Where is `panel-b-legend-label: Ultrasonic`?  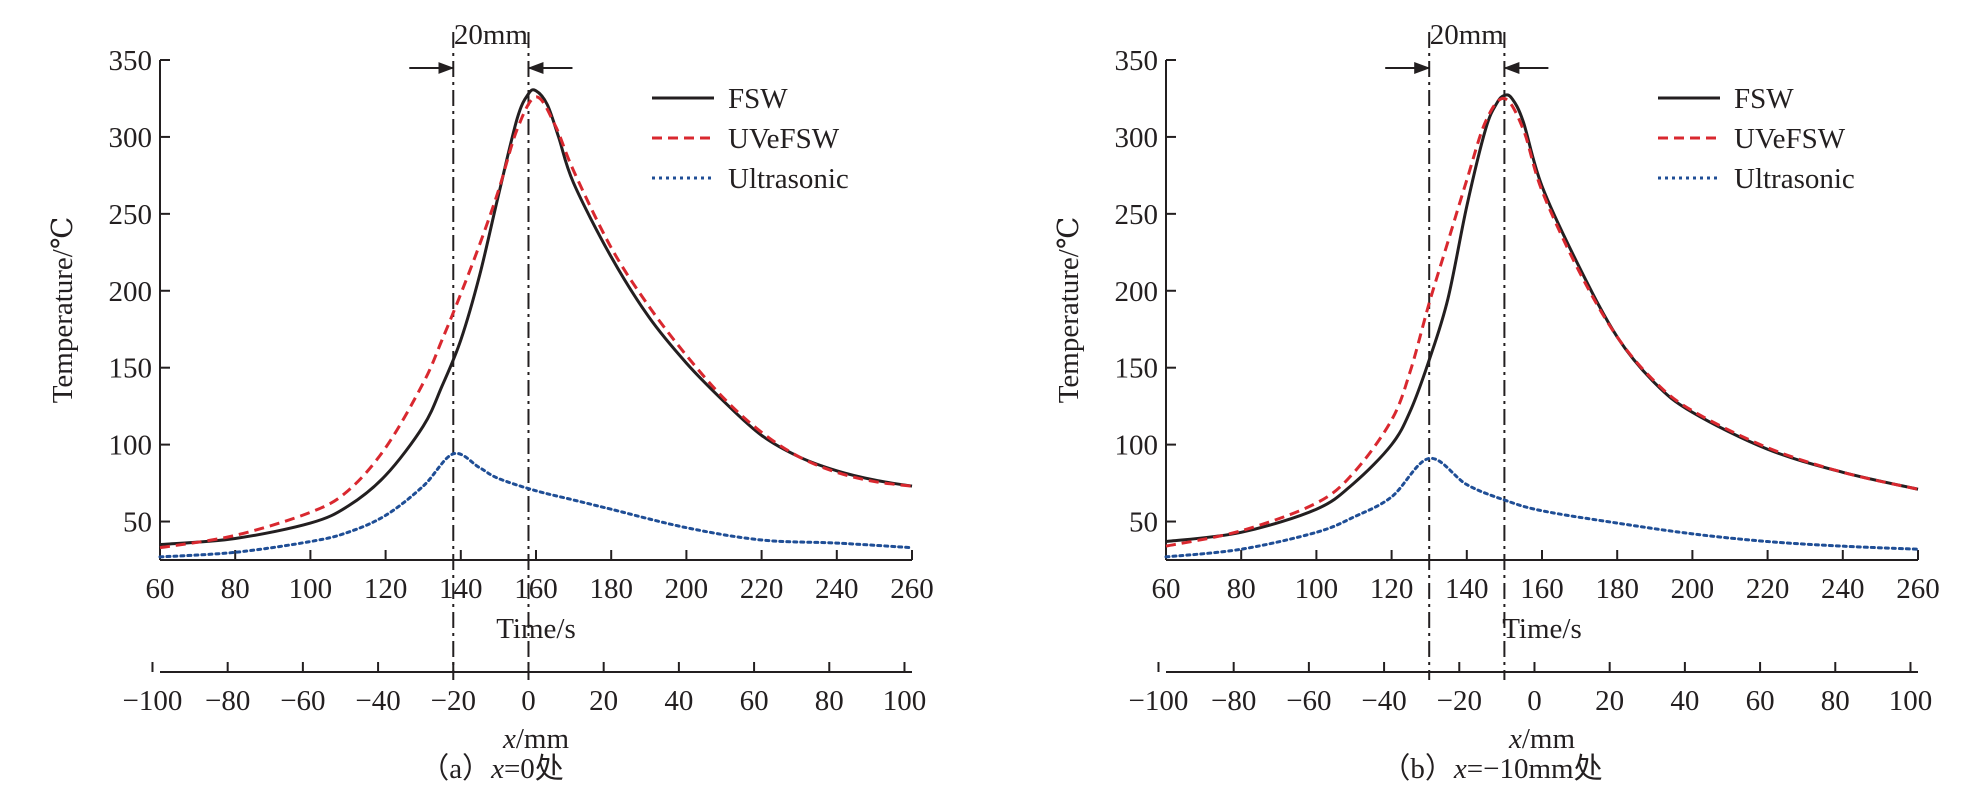 panel-b-legend-label: Ultrasonic is located at coordinates (1794, 179).